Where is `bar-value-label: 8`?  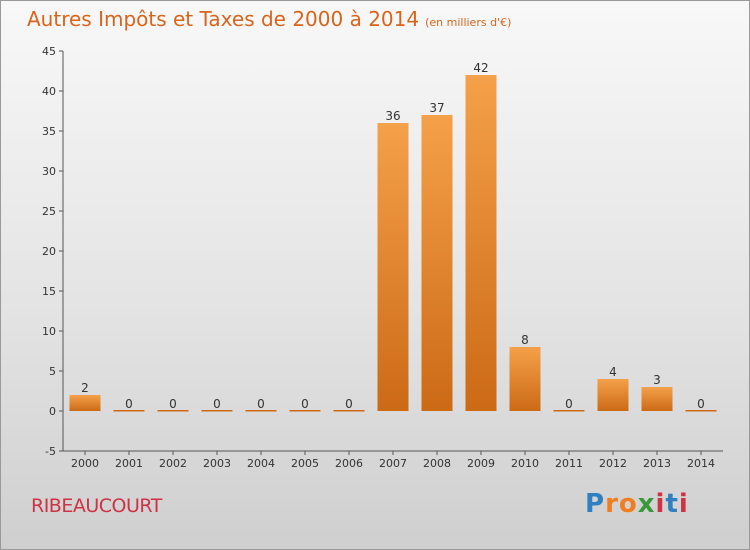 bar-value-label: 8 is located at coordinates (525, 340).